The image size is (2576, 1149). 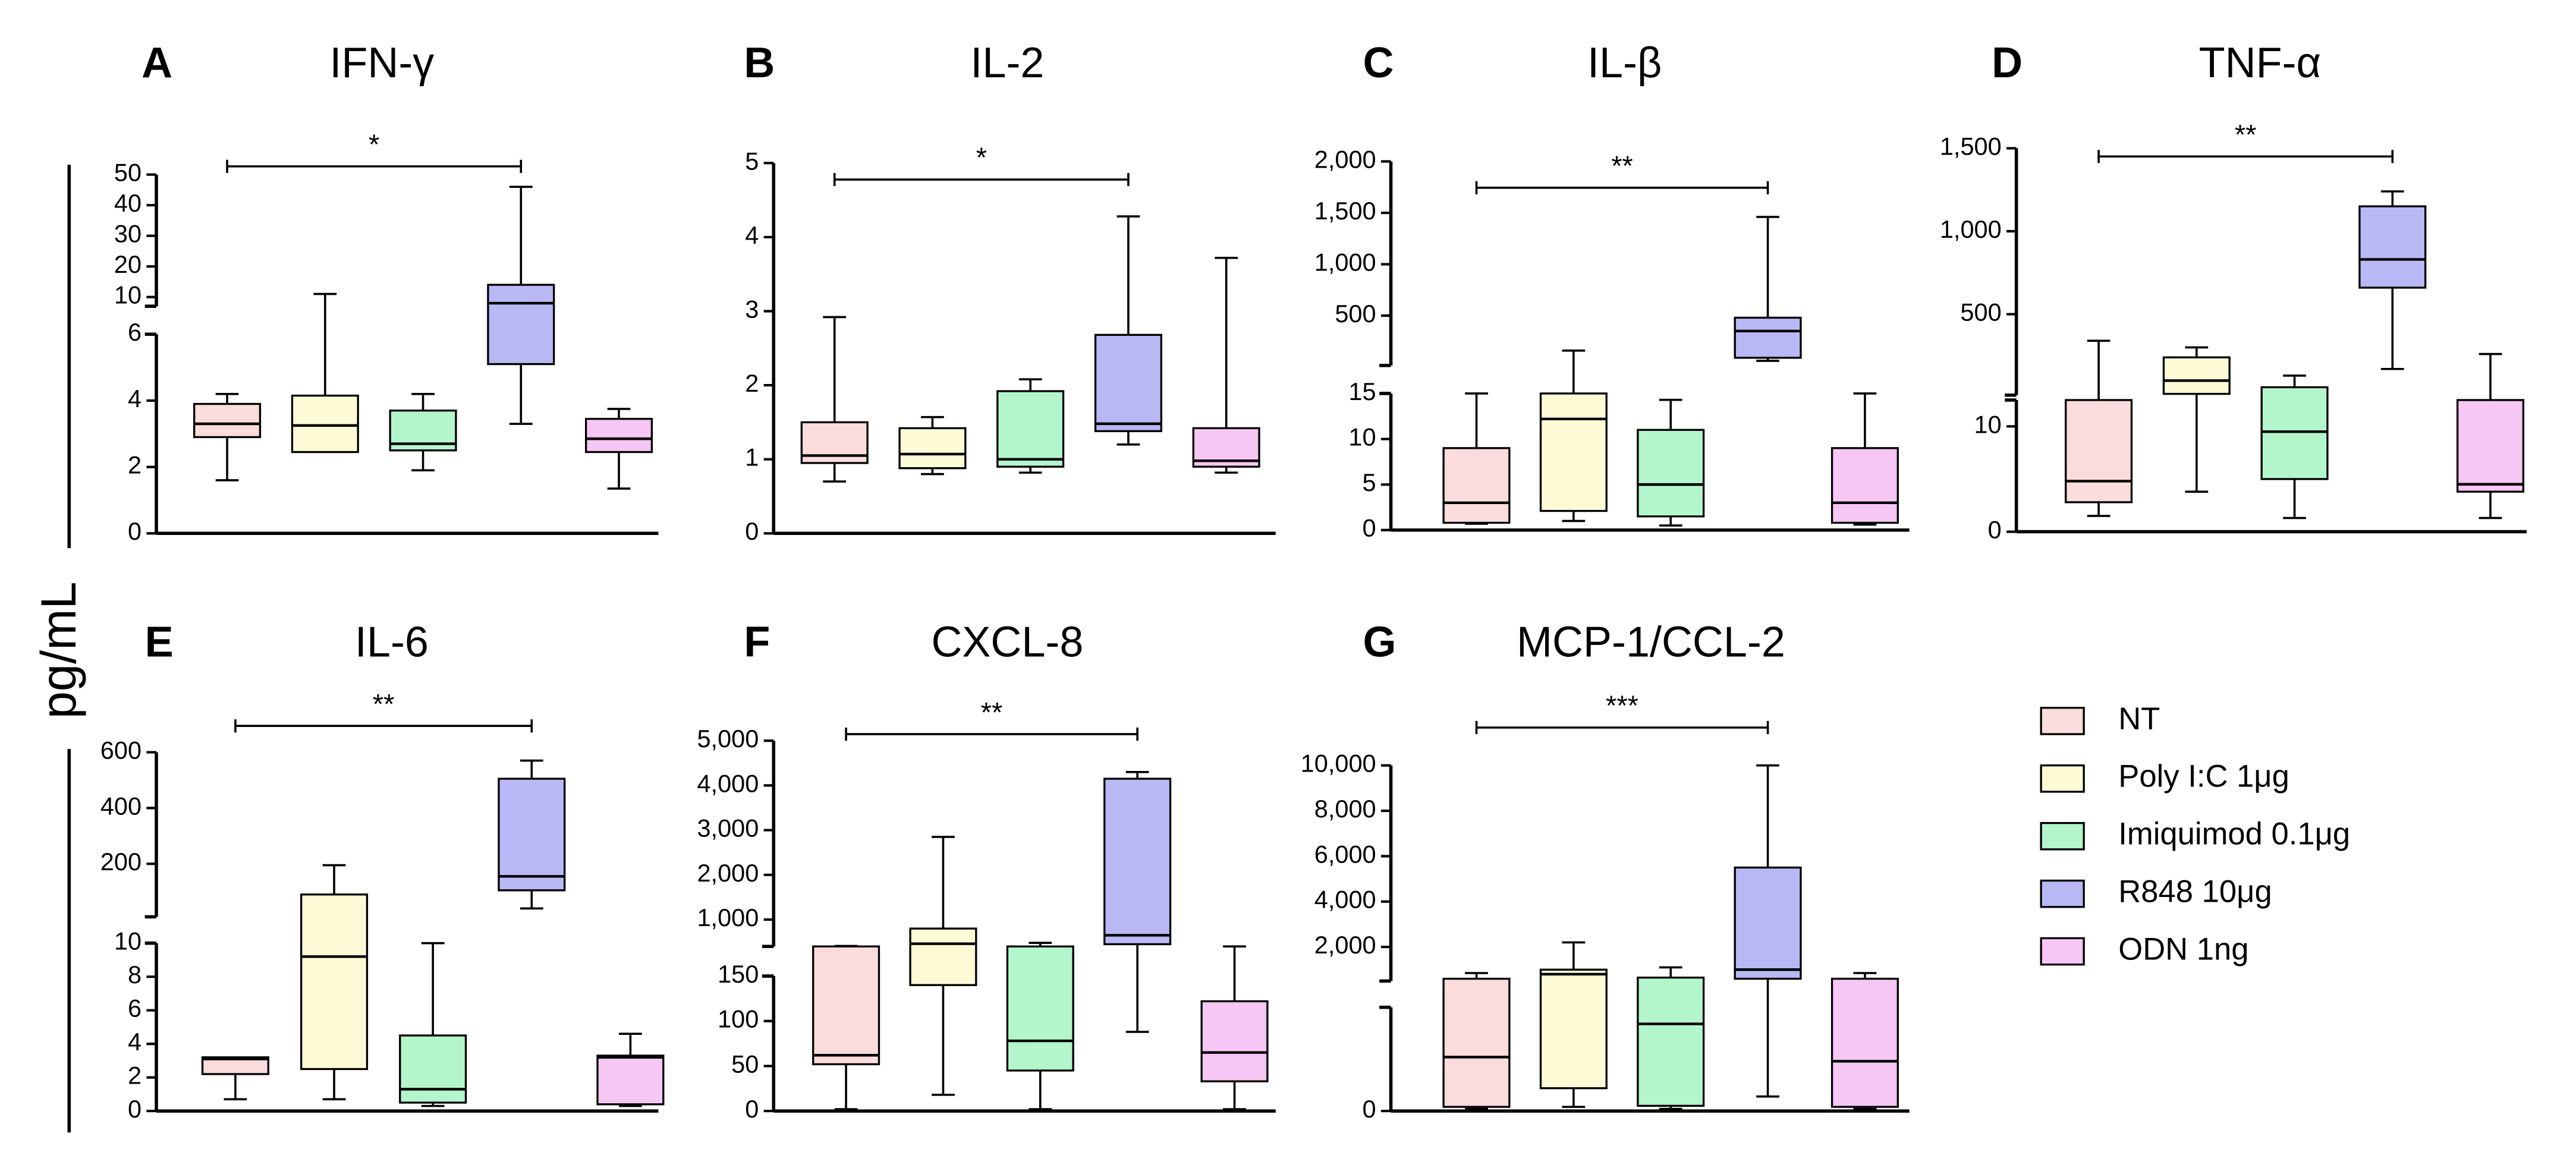 What do you see at coordinates (1007, 63) in the screenshot?
I see `panel-title: IL-2` at bounding box center [1007, 63].